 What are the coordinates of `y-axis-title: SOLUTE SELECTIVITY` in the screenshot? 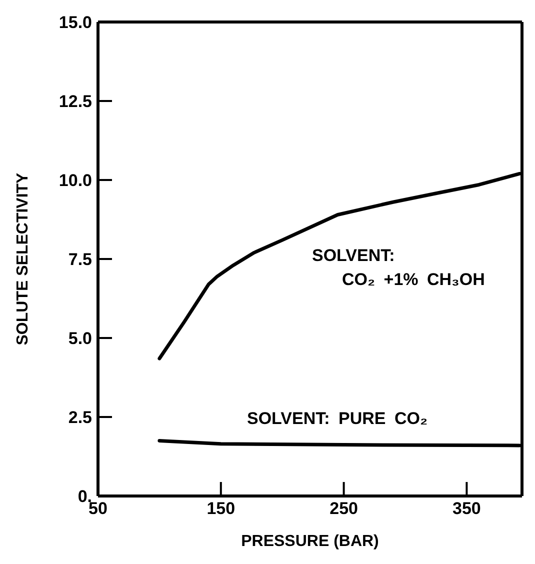 It's located at (23, 259).